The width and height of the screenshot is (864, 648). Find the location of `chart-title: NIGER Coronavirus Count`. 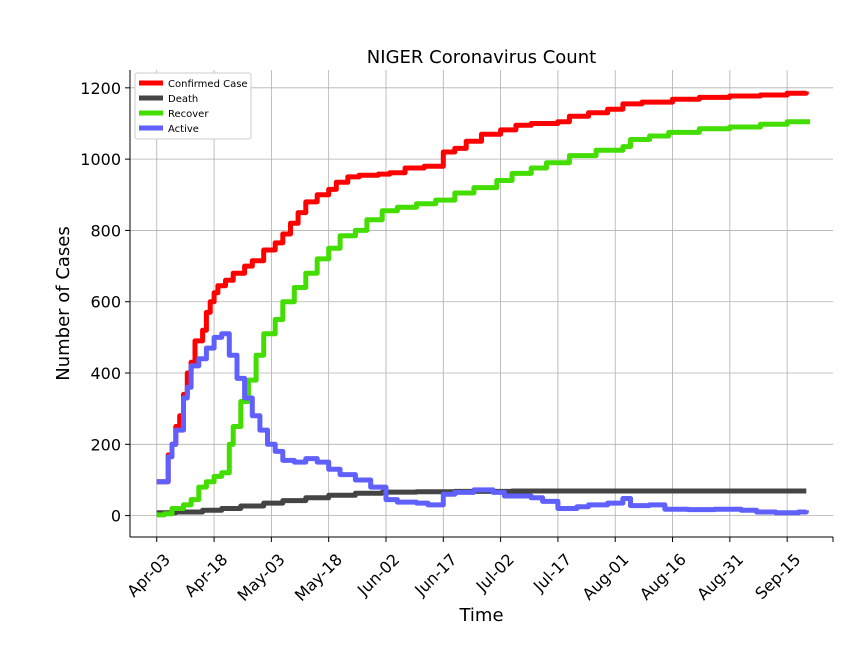

chart-title: NIGER Coronavirus Count is located at coordinates (481, 57).